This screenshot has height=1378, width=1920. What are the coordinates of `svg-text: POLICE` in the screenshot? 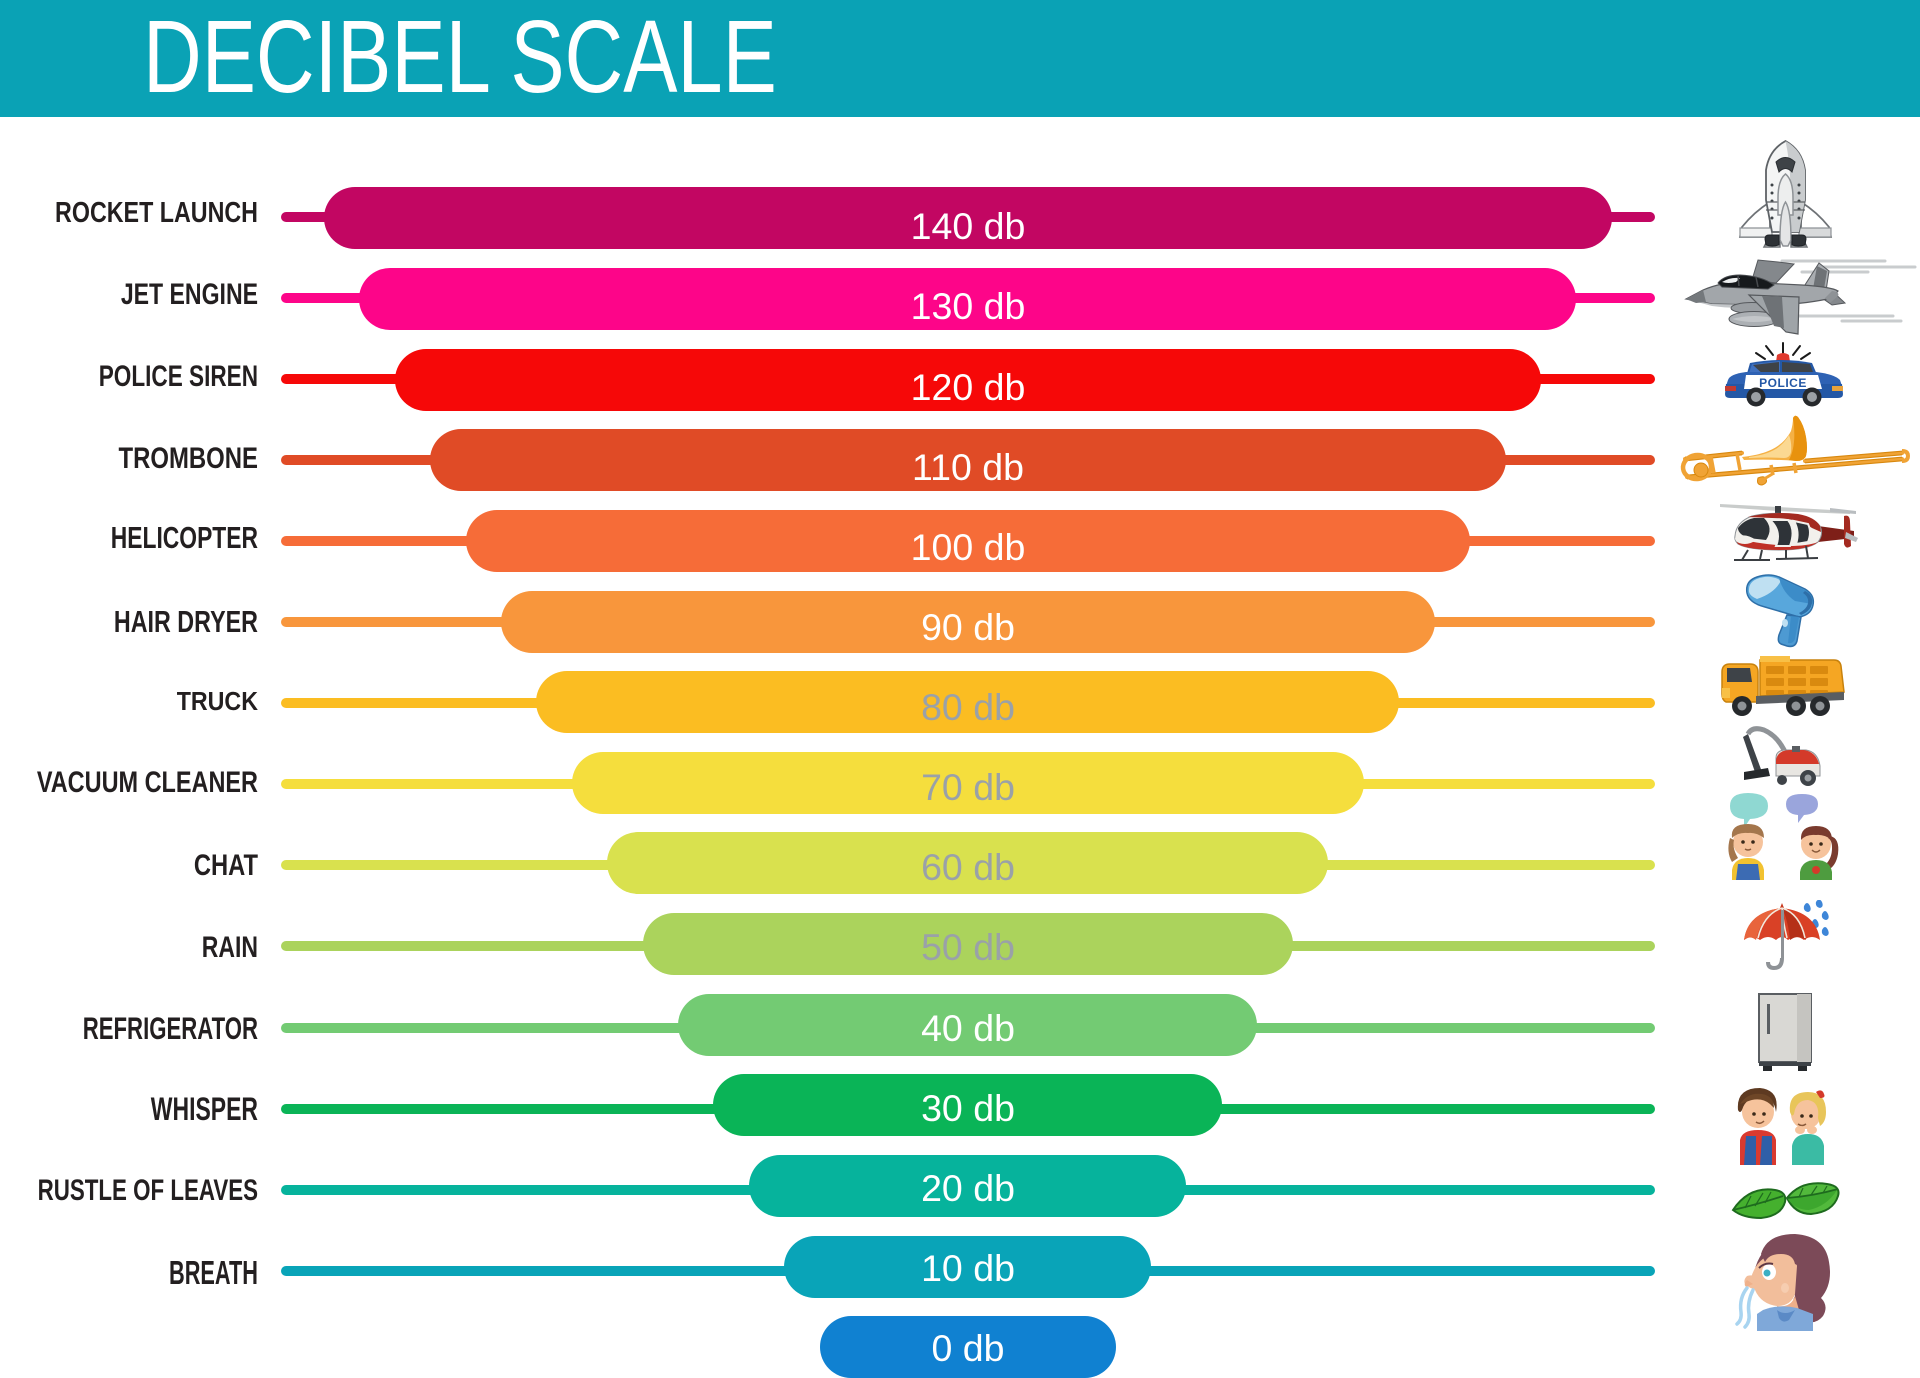 It's located at (1783, 383).